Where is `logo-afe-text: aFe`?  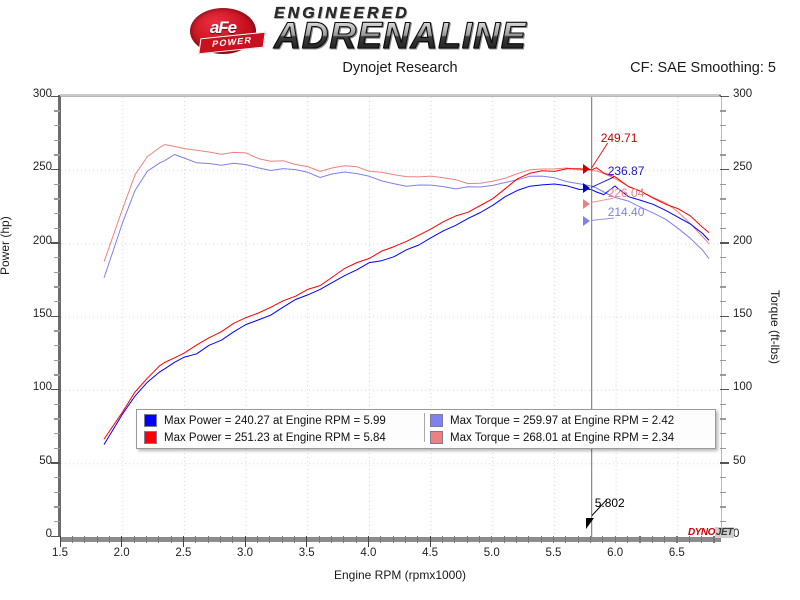
logo-afe-text: aFe is located at coordinates (223, 27).